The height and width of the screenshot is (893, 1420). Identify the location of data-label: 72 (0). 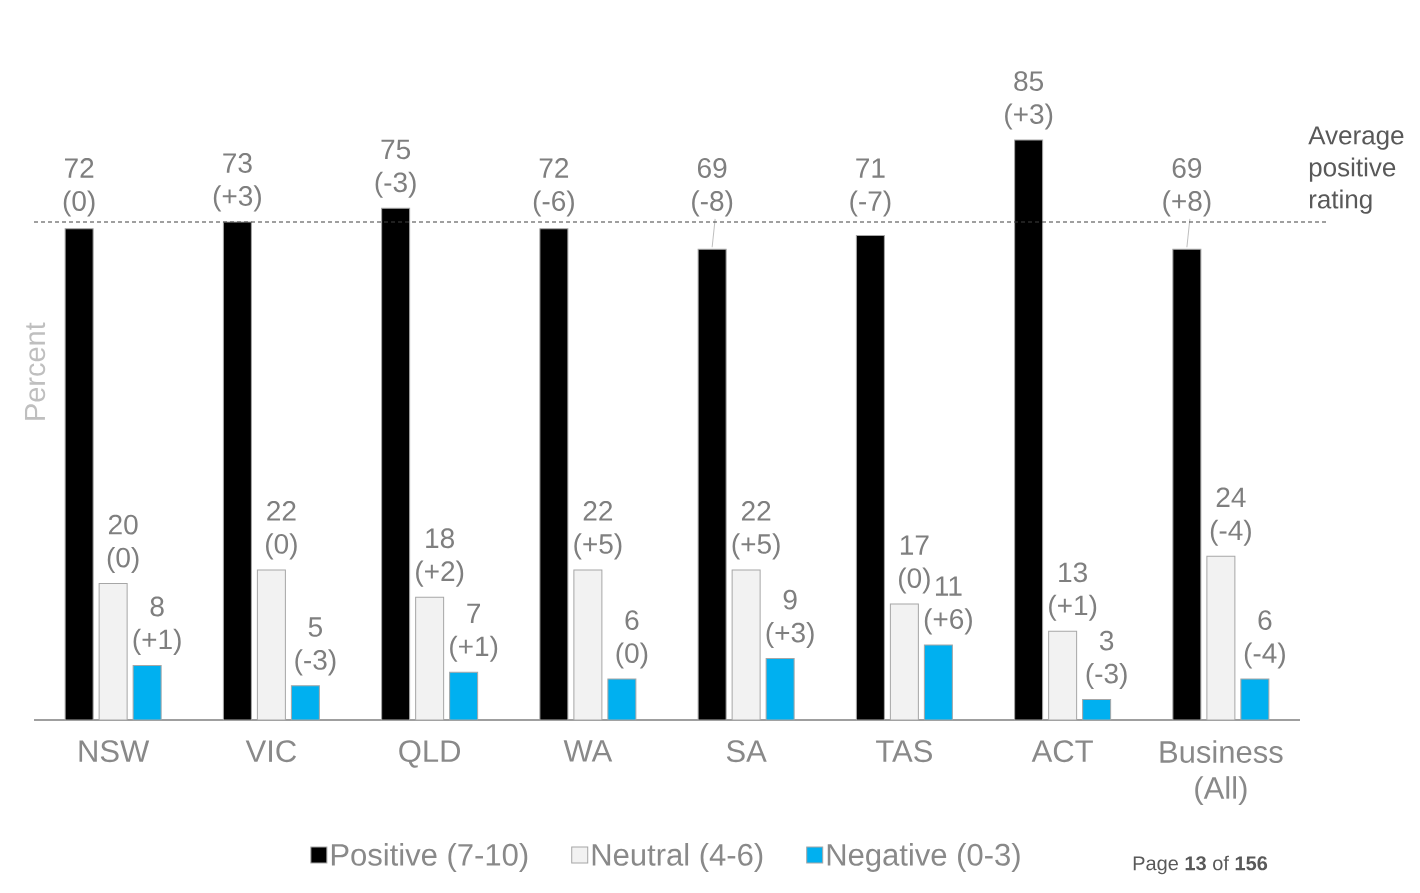
(79, 187).